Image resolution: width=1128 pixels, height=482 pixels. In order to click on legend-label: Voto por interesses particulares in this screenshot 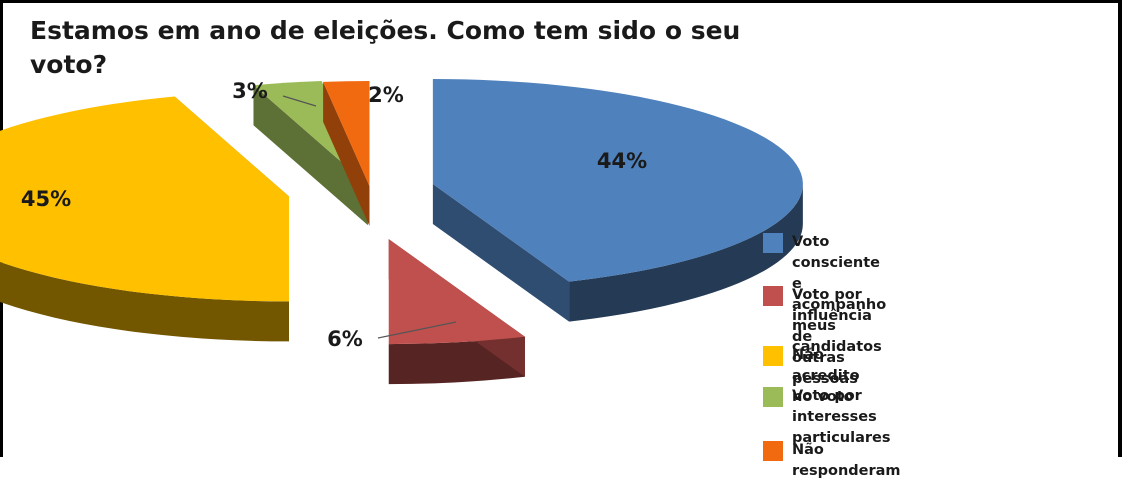, I will do `click(841, 417)`.